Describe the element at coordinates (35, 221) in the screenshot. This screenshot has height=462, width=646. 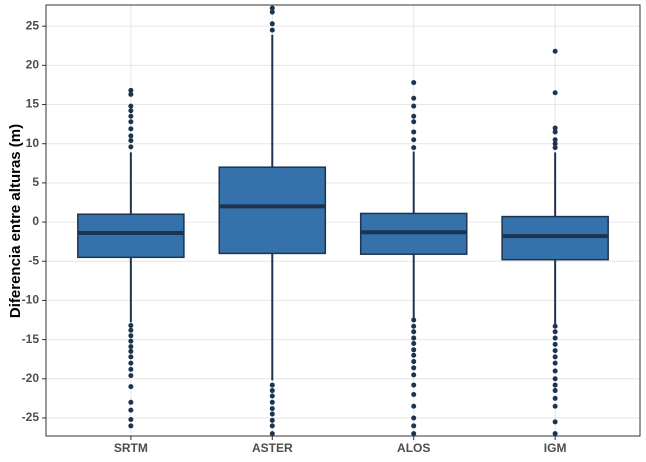
I see `y-tick-label: 0` at that location.